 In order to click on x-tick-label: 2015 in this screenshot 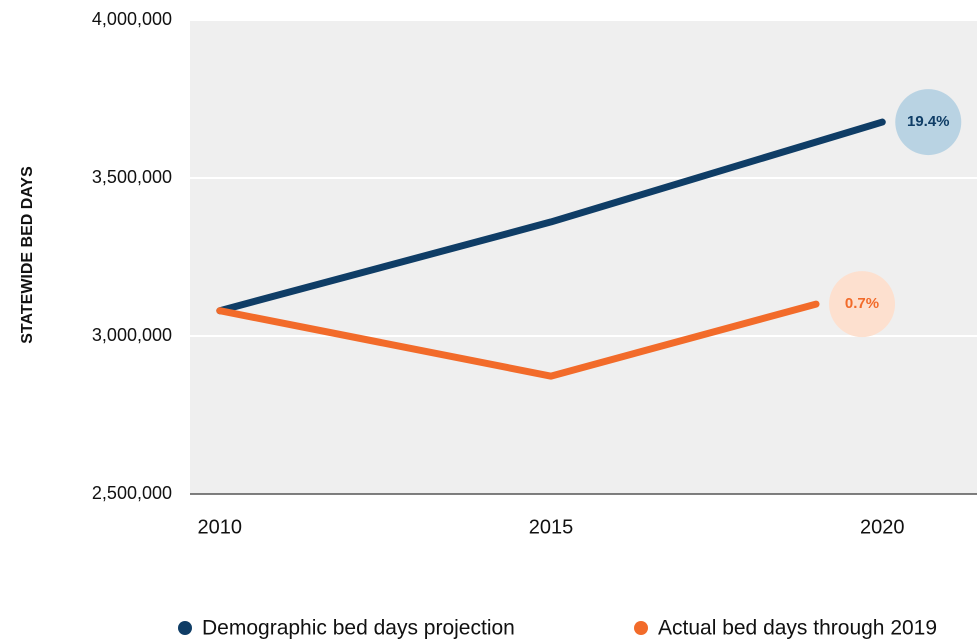, I will do `click(551, 527)`.